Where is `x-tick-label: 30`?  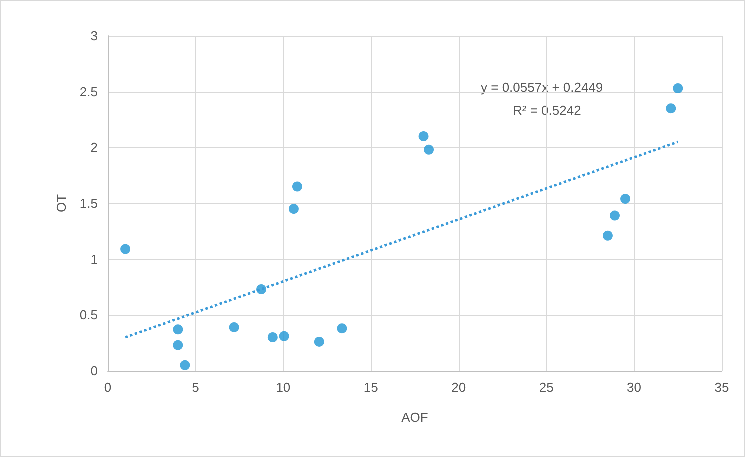 x-tick-label: 30 is located at coordinates (634, 387).